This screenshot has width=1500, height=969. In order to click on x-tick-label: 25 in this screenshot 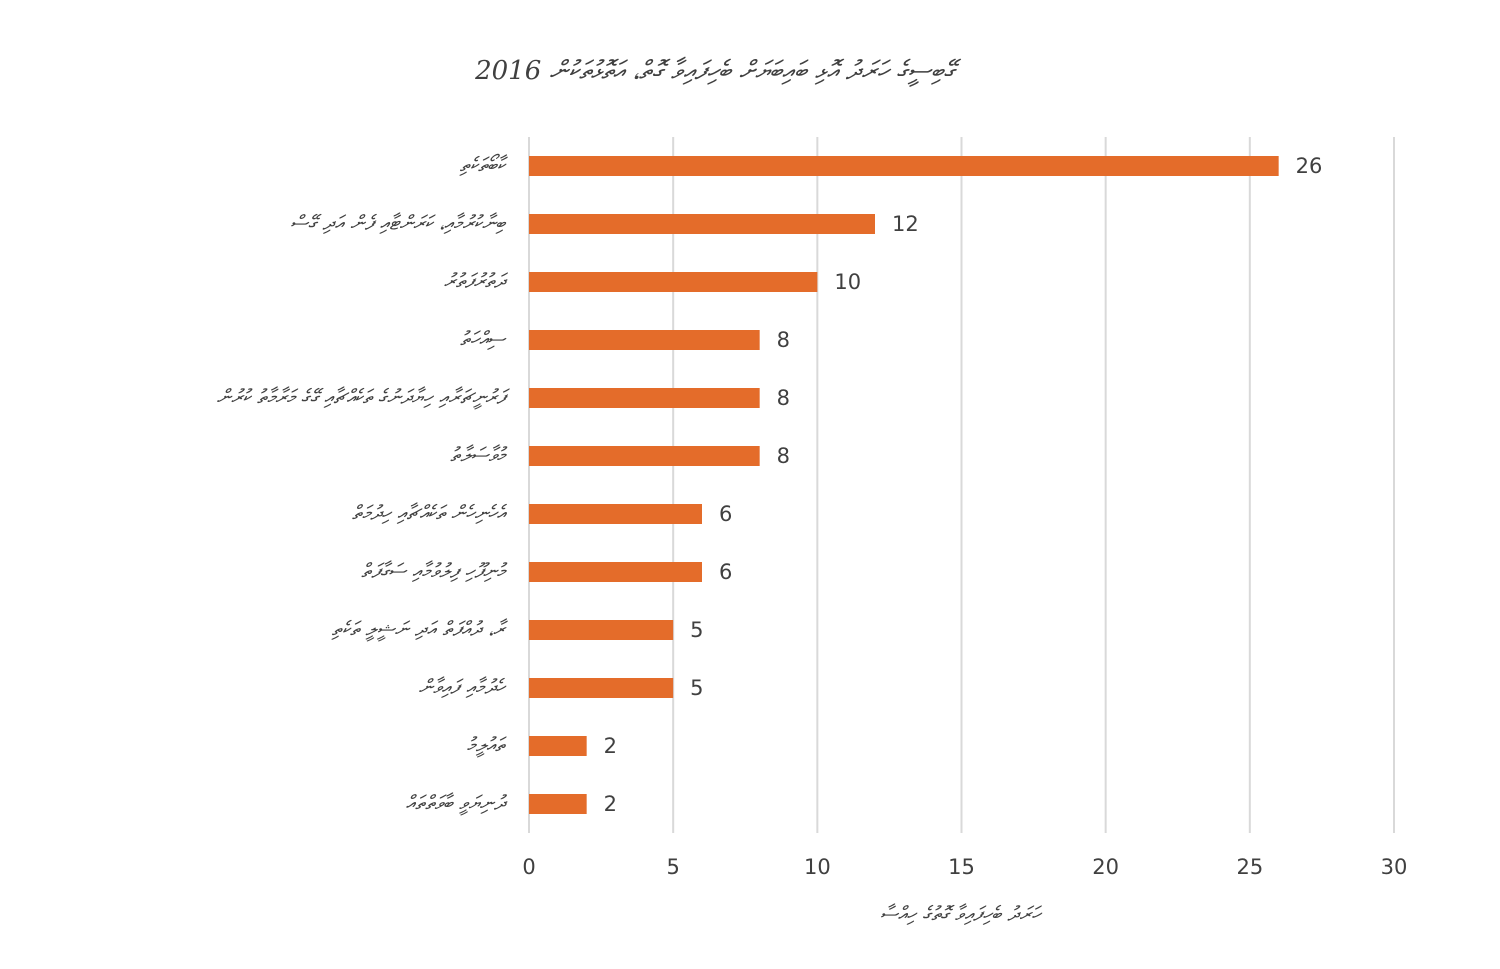, I will do `click(1249, 867)`.